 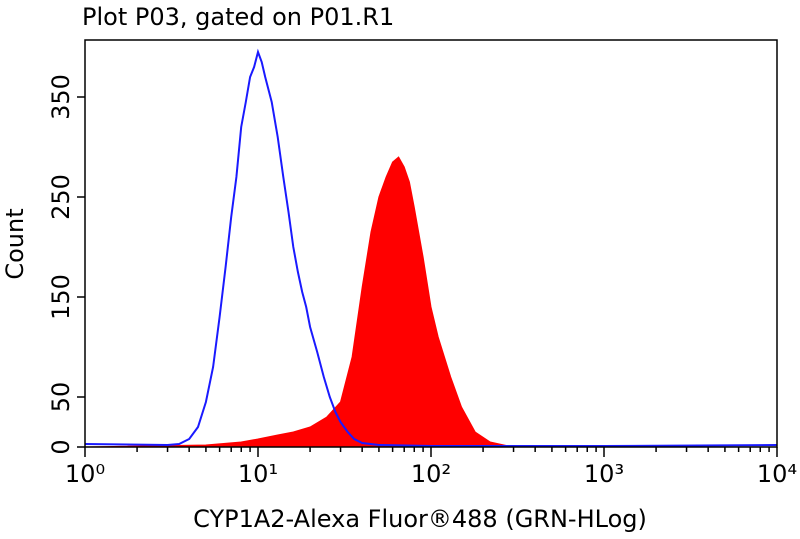 I want to click on x-tick-label: 10¹, so click(x=258, y=474).